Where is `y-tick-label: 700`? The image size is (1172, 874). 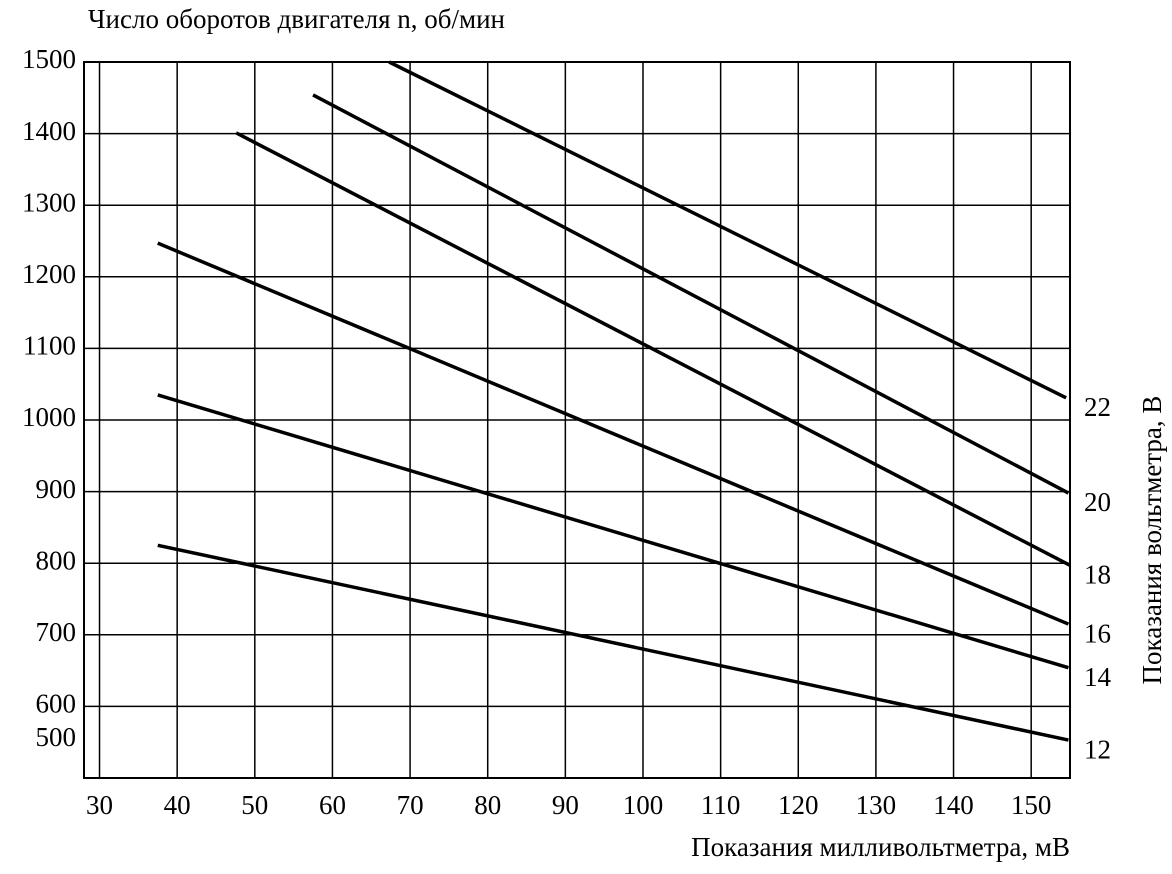 y-tick-label: 700 is located at coordinates (56, 632).